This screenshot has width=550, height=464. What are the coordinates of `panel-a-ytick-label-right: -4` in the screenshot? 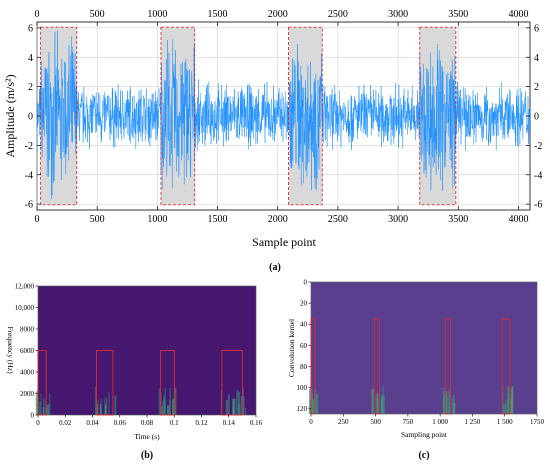 It's located at (538, 175).